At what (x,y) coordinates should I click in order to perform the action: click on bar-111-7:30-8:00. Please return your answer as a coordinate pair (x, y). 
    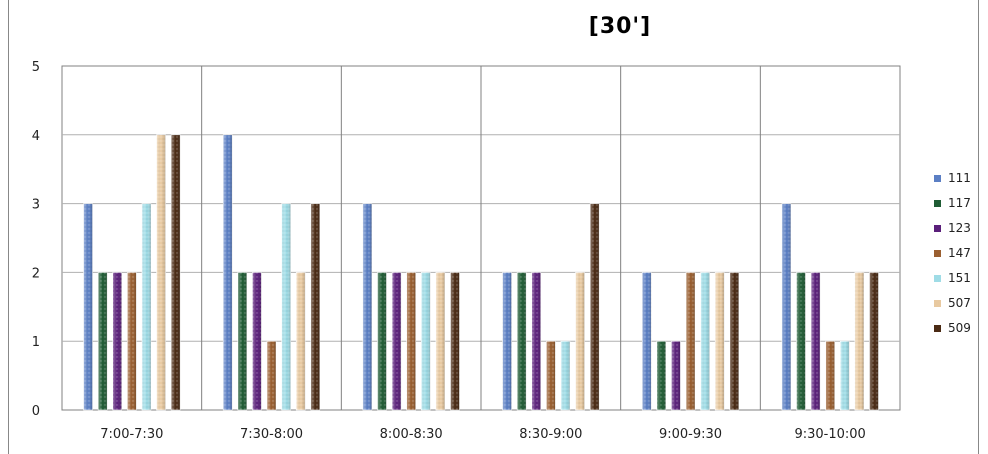
    Looking at the image, I should click on (227, 272).